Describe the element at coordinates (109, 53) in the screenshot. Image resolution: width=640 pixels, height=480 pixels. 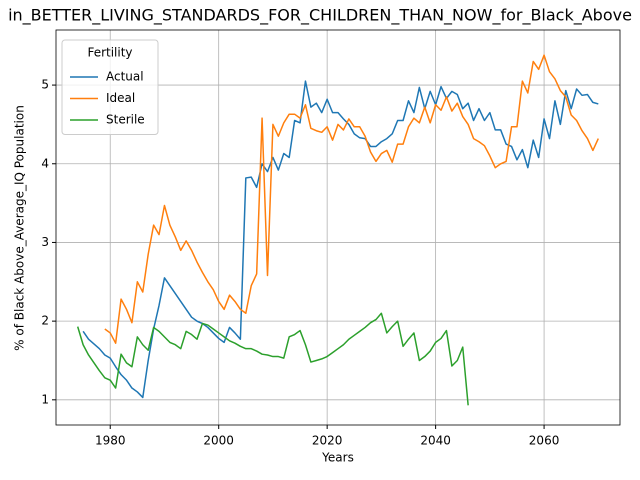
I see `legend-title: Fertility` at that location.